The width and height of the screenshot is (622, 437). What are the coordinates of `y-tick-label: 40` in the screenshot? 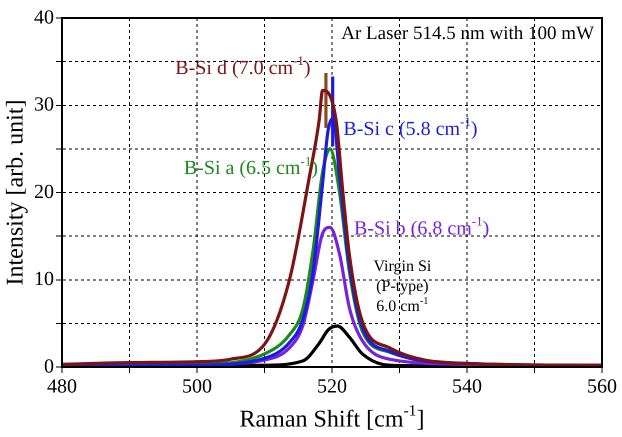 It's located at (44, 17).